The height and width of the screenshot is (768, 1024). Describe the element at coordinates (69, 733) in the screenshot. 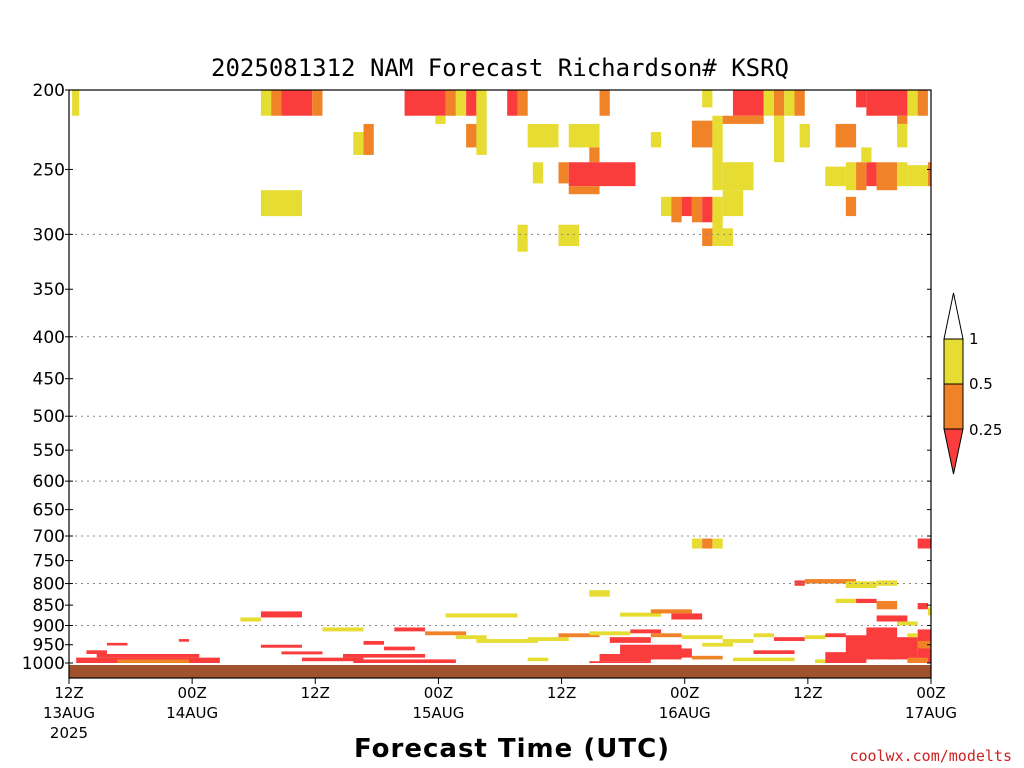

I see `x-tick-year: 2025` at that location.